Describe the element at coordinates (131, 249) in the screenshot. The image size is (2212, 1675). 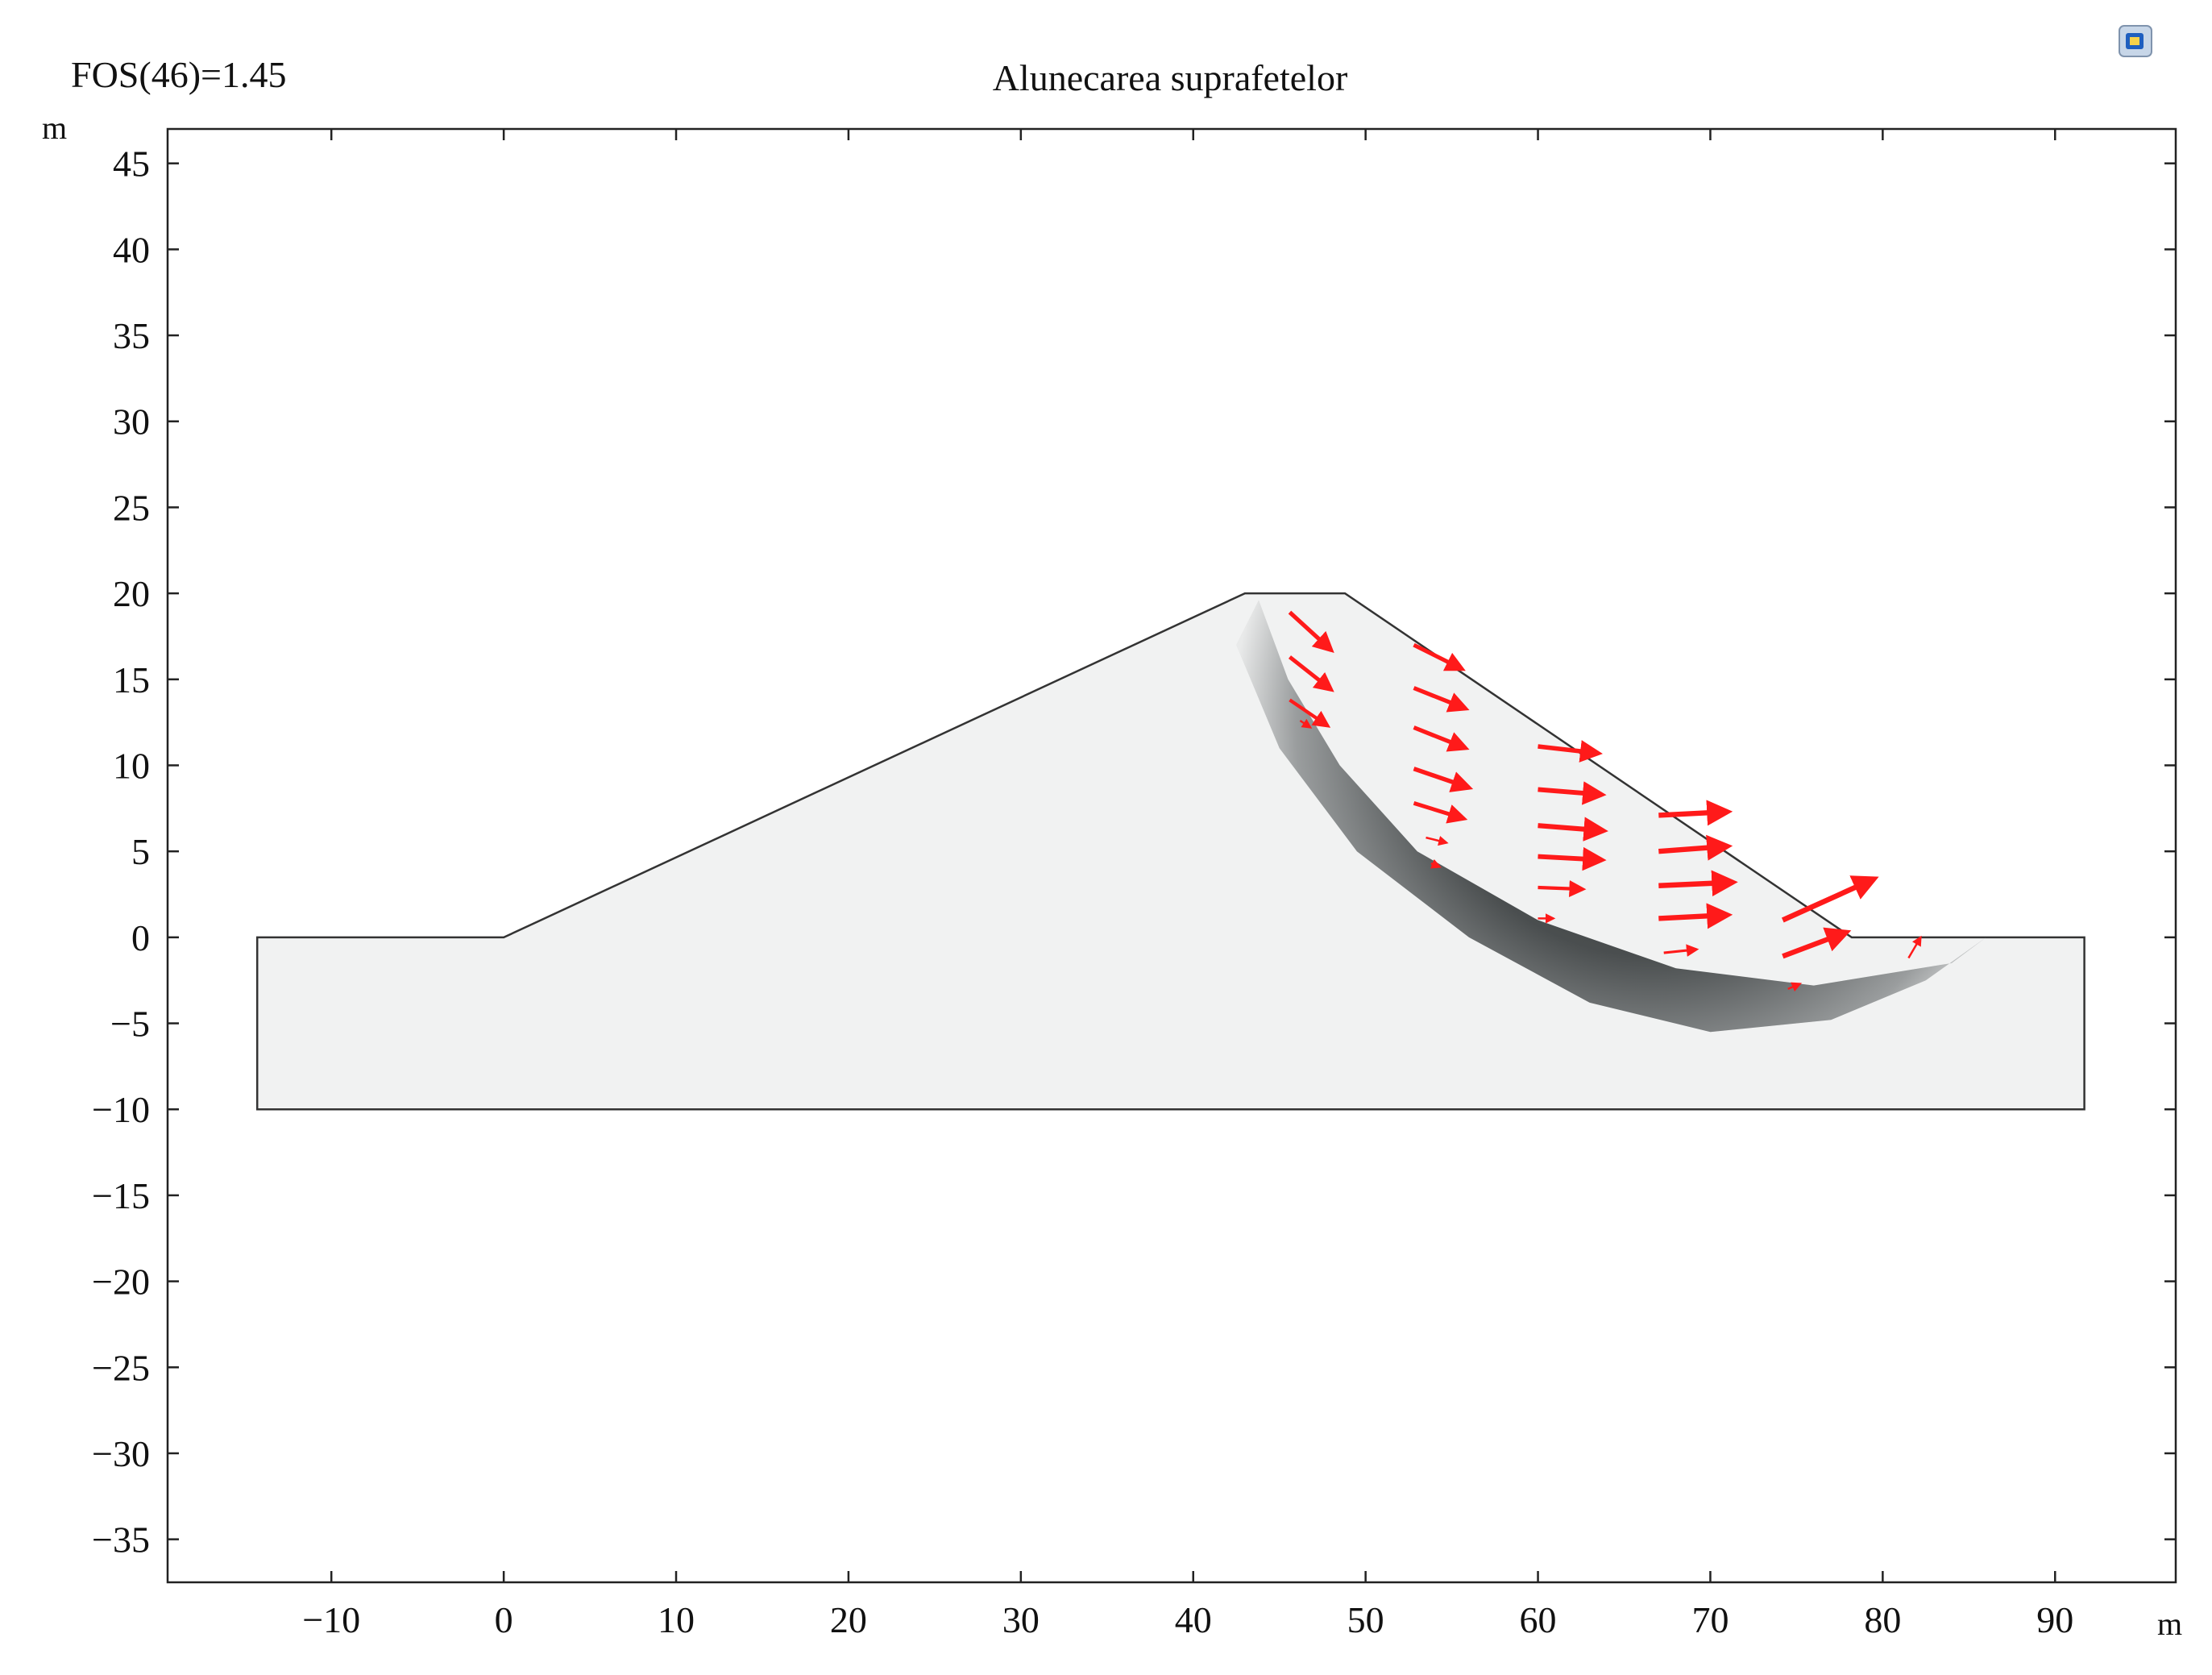
I see `y-tick-label: 40` at that location.